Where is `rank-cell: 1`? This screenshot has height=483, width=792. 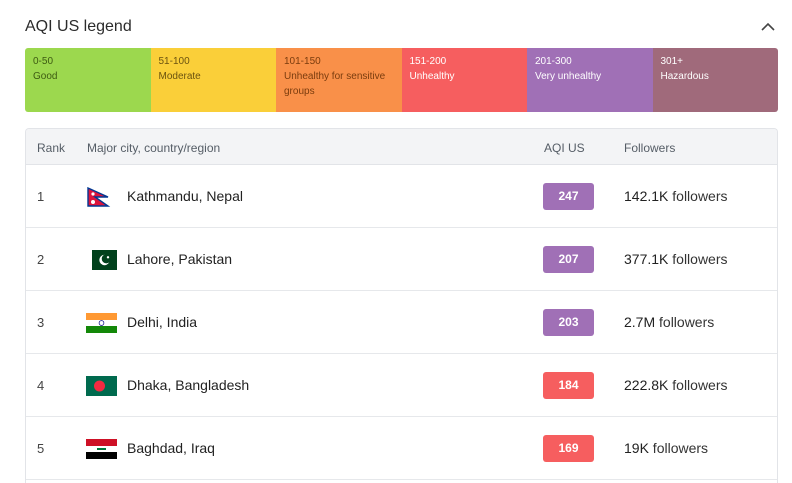
rank-cell: 1 is located at coordinates (41, 196).